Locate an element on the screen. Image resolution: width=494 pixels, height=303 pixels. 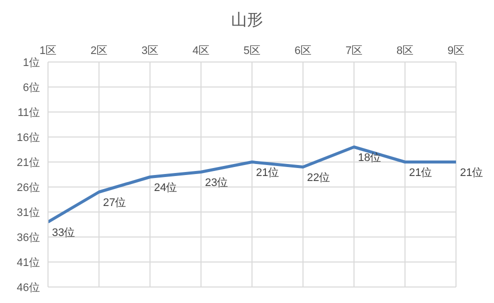
y-tick-label: 41位 is located at coordinates (28, 262).